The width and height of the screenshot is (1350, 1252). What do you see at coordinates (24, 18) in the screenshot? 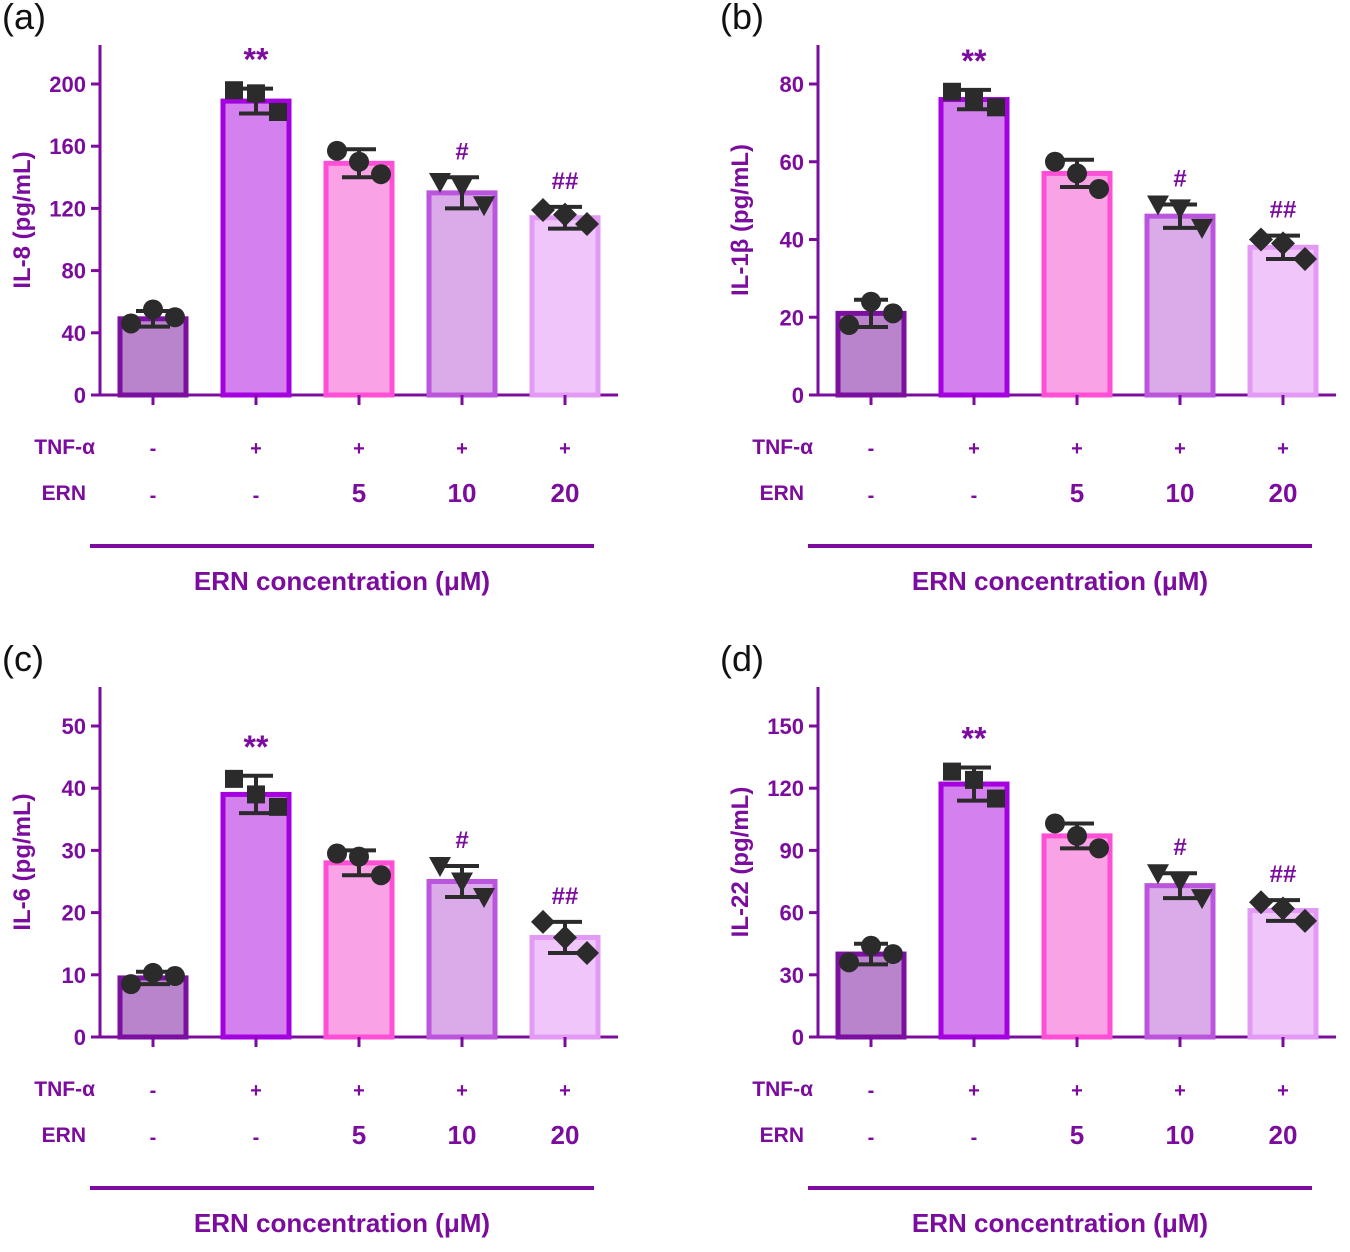
I see `panel-label: (a)` at bounding box center [24, 18].